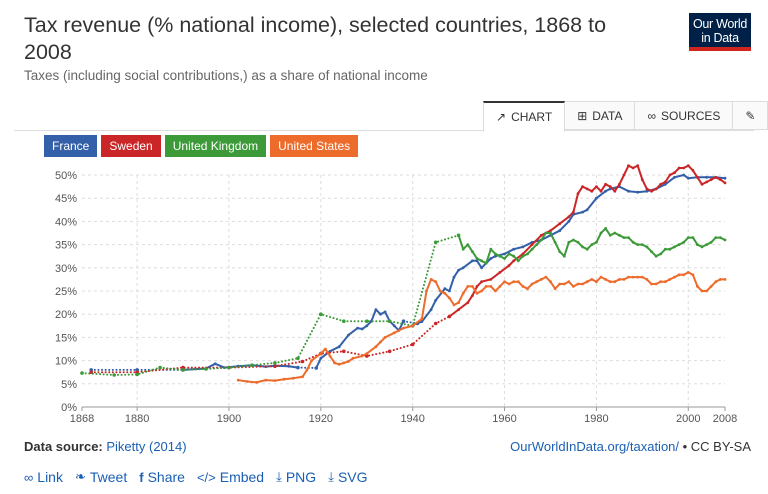  I want to click on series-line-sweden, so click(270, 344).